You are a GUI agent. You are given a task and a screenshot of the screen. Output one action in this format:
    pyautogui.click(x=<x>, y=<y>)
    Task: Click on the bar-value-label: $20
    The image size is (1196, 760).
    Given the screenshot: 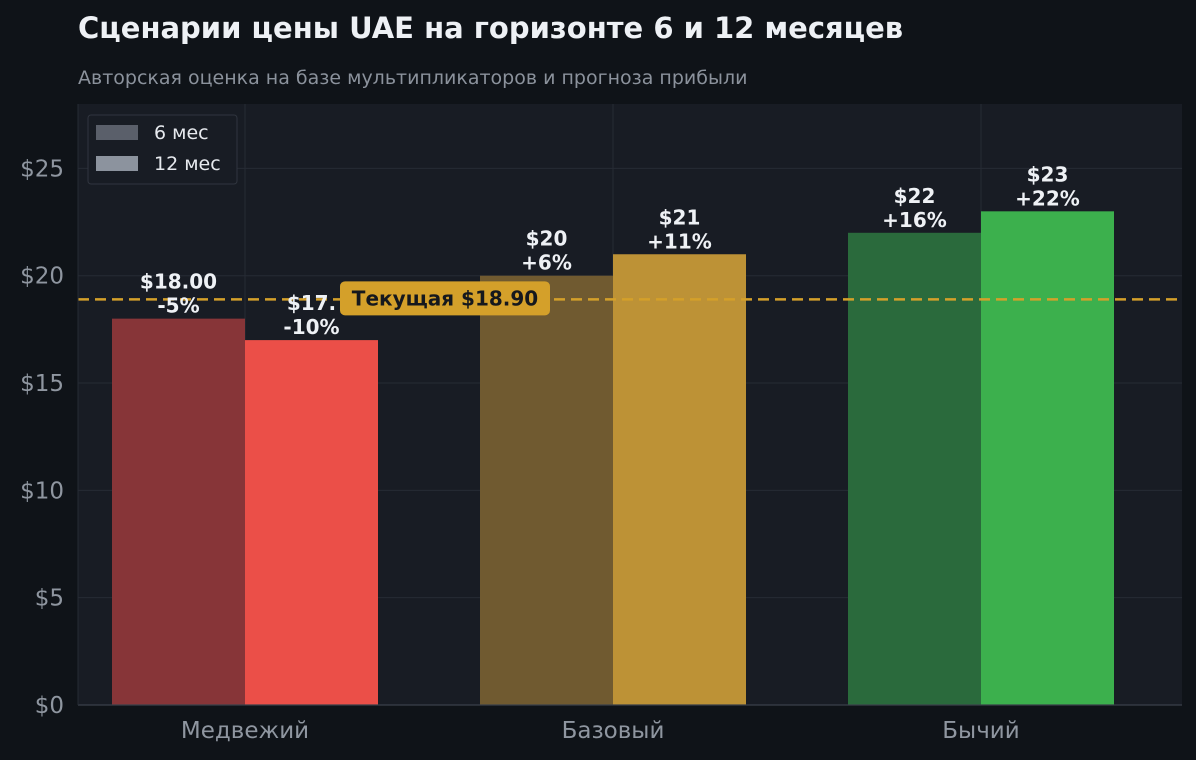 What is the action you would take?
    pyautogui.click(x=547, y=239)
    